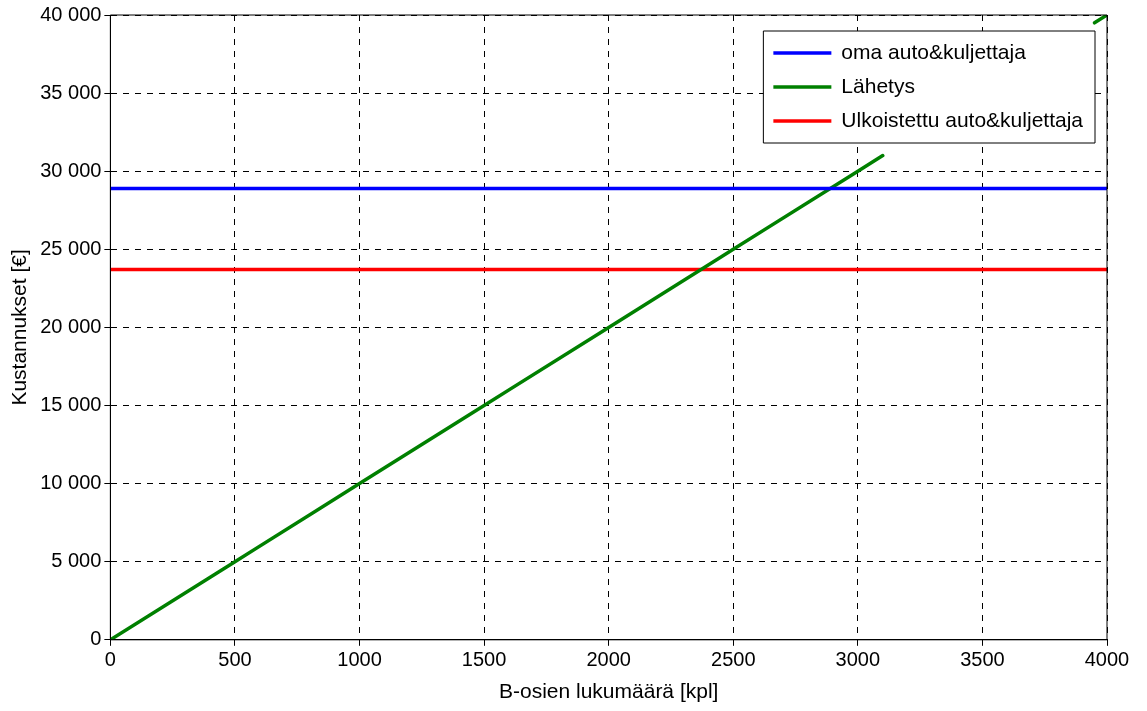  I want to click on y-tick-label: 20 000, so click(71, 325).